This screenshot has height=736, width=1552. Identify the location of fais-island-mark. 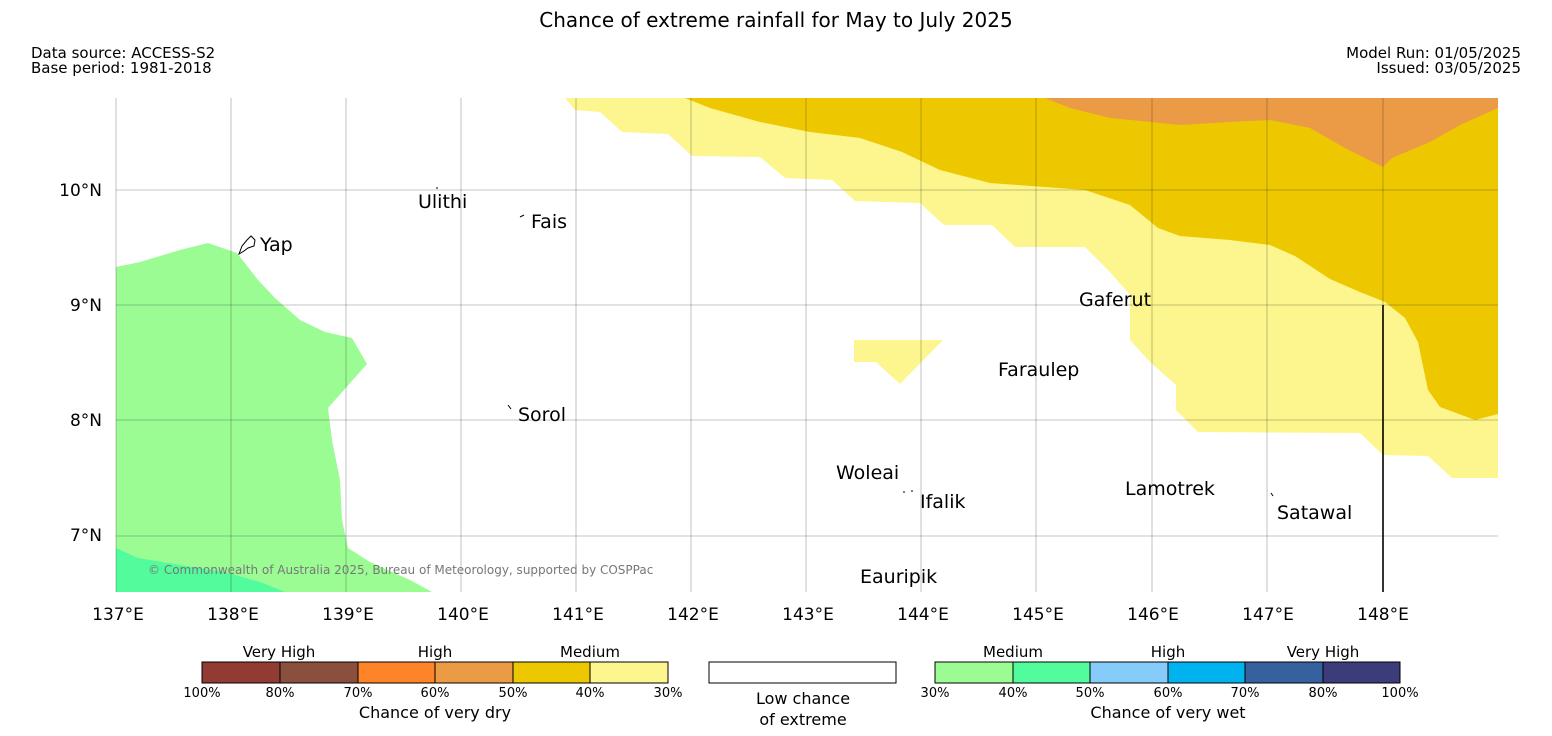
(522, 216).